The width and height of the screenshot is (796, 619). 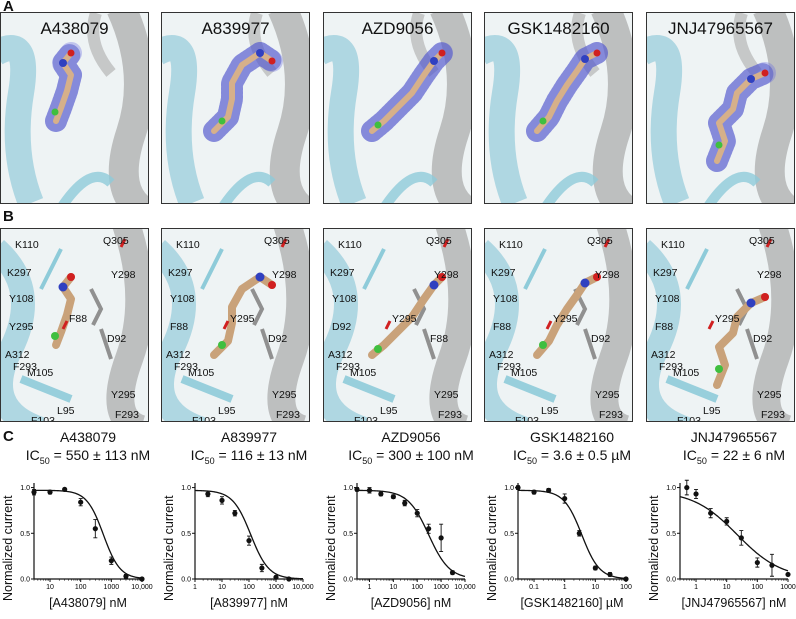 What do you see at coordinates (734, 456) in the screenshot?
I see `ic50-label: IC50 = 22 ± 6 nM` at bounding box center [734, 456].